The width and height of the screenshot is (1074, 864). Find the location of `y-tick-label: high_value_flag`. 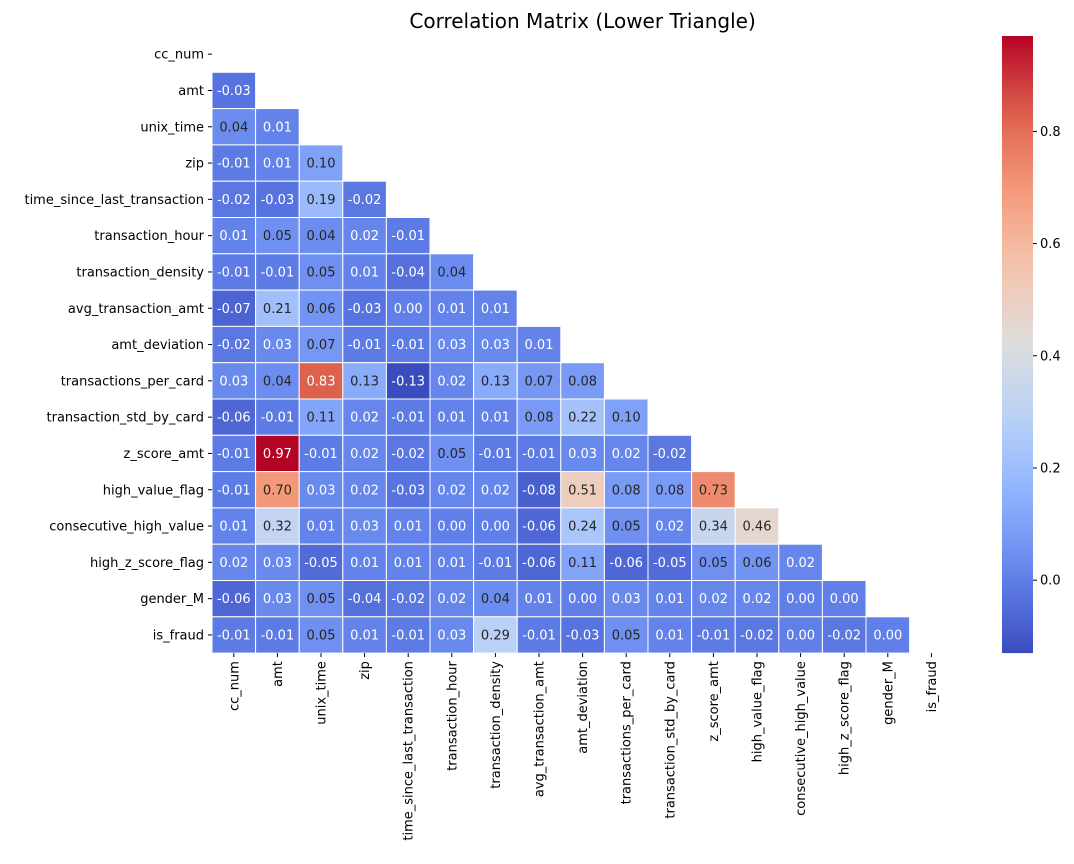

y-tick-label: high_value_flag is located at coordinates (153, 490).